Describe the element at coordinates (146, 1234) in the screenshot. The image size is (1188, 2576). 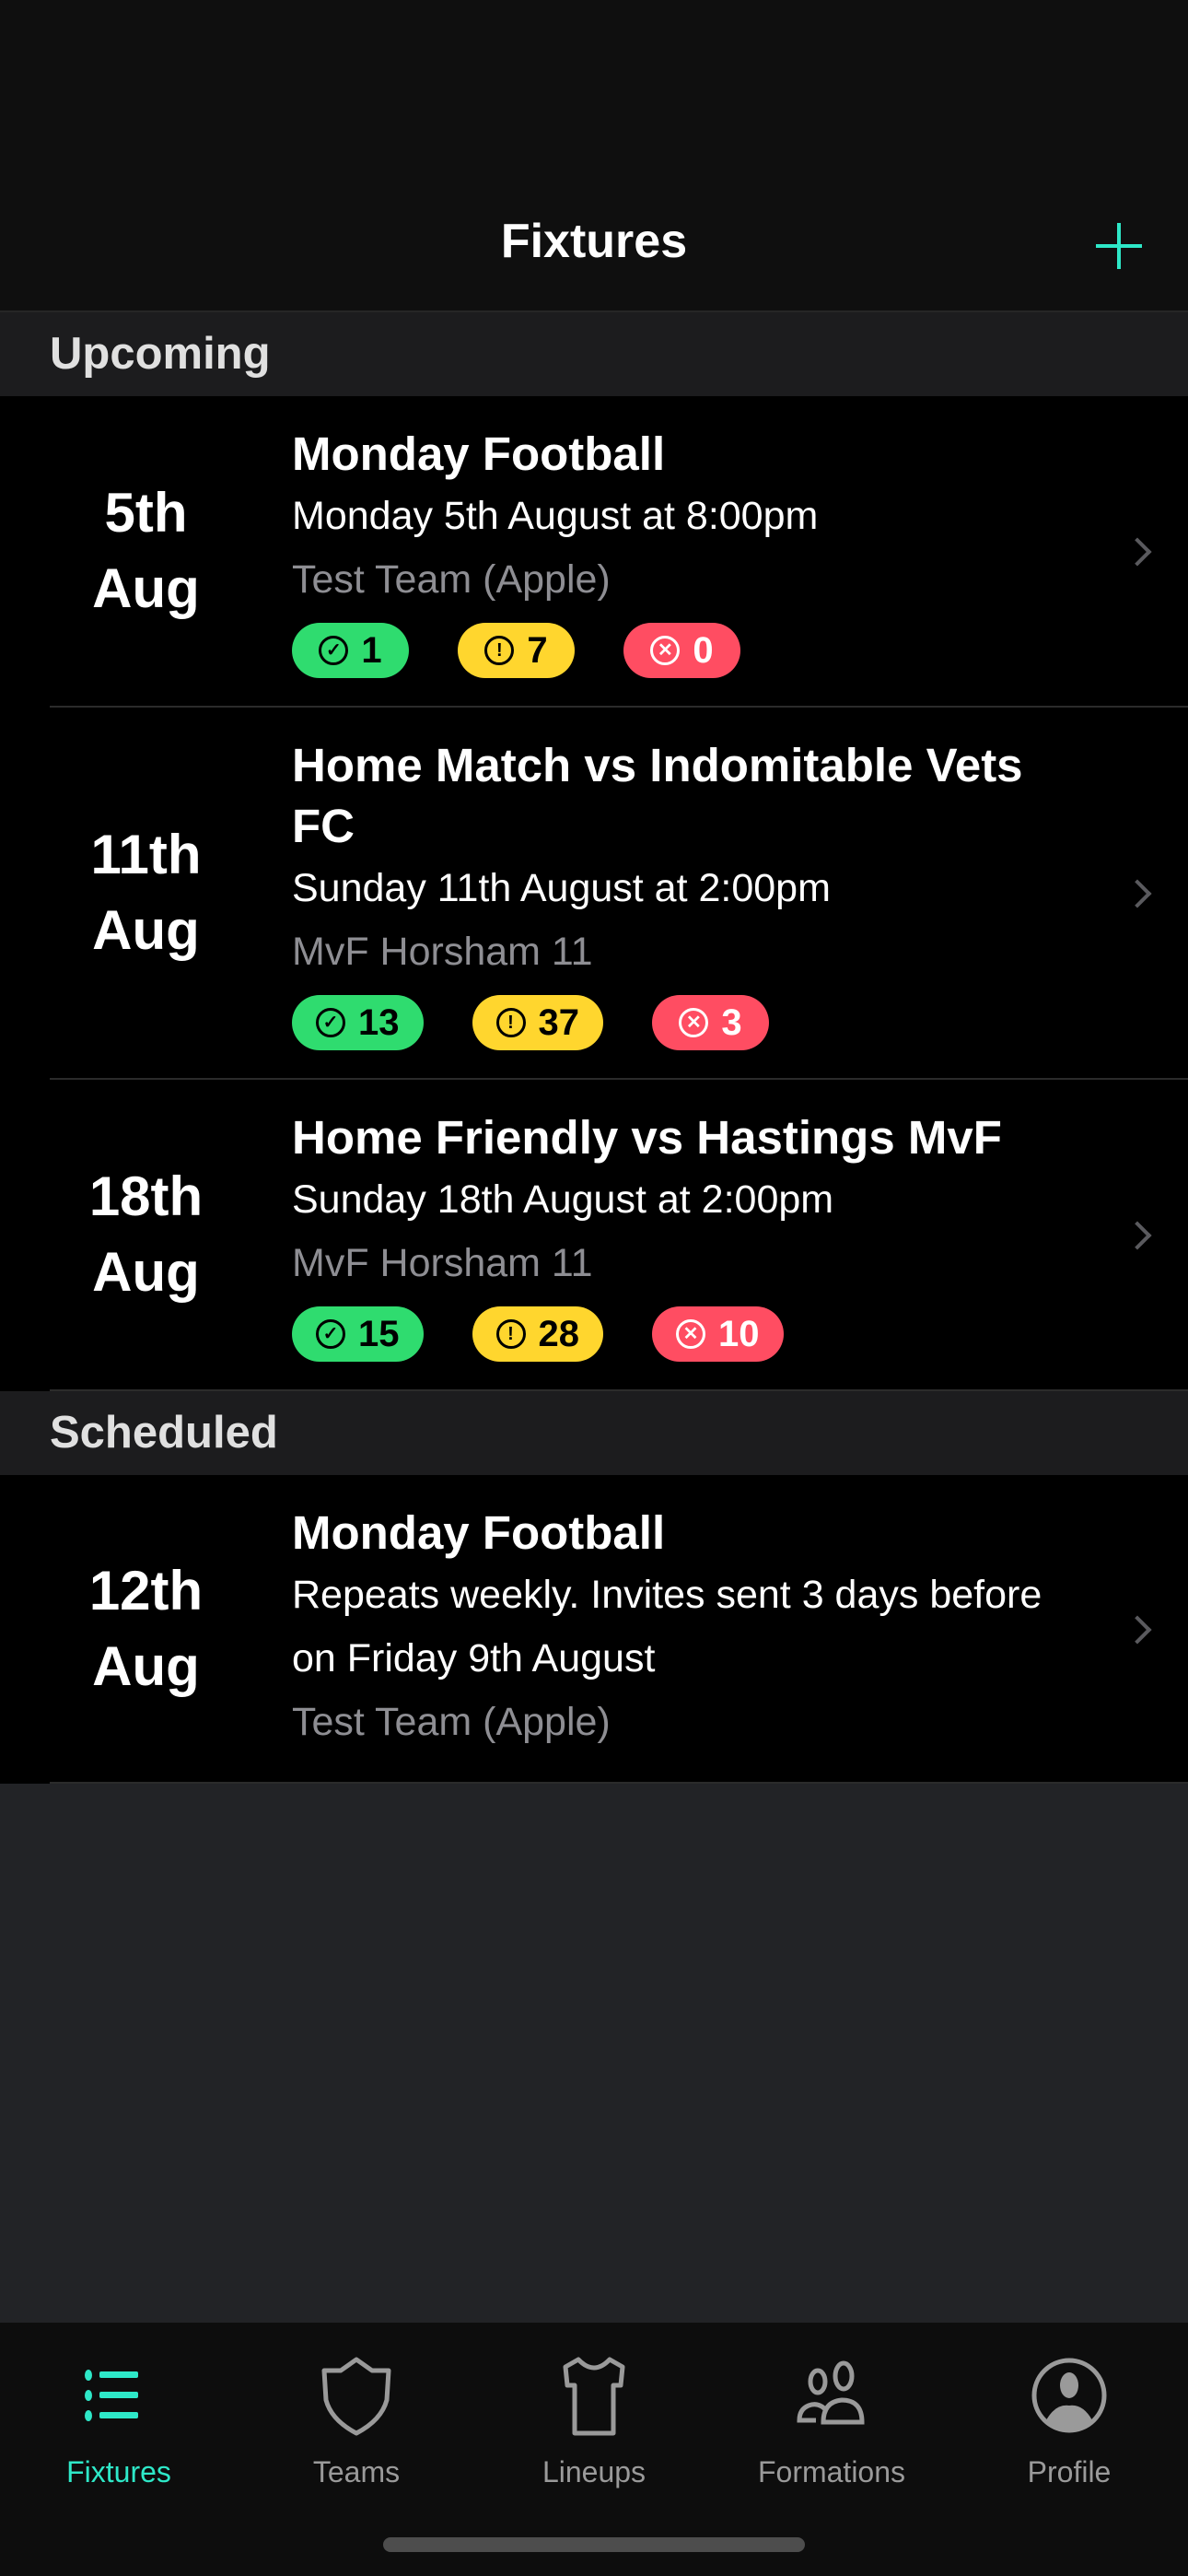
I see `fixture-date: 18th Aug` at that location.